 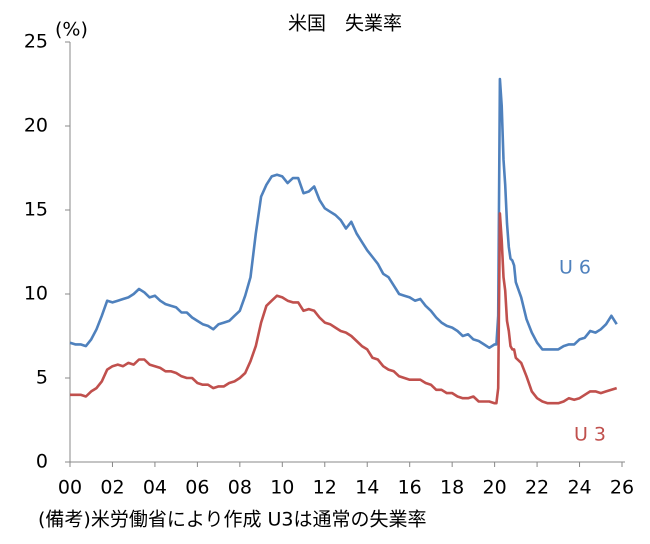 What do you see at coordinates (197, 488) in the screenshot?
I see `x-tick-label: 06` at bounding box center [197, 488].